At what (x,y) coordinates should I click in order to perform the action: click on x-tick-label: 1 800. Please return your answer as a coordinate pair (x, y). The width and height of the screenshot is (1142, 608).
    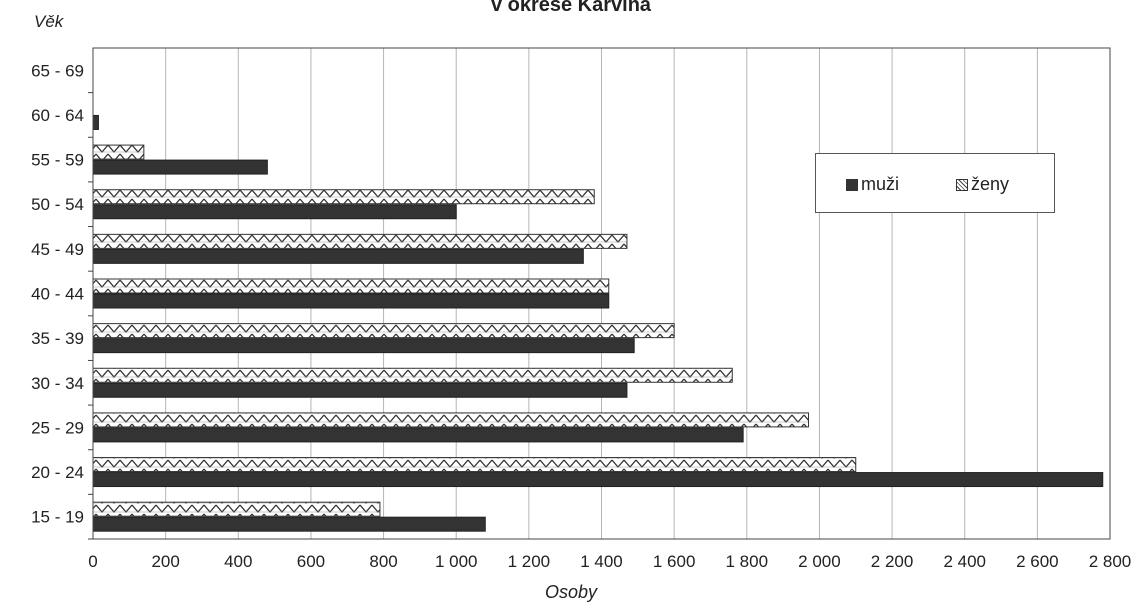
    Looking at the image, I should click on (747, 561).